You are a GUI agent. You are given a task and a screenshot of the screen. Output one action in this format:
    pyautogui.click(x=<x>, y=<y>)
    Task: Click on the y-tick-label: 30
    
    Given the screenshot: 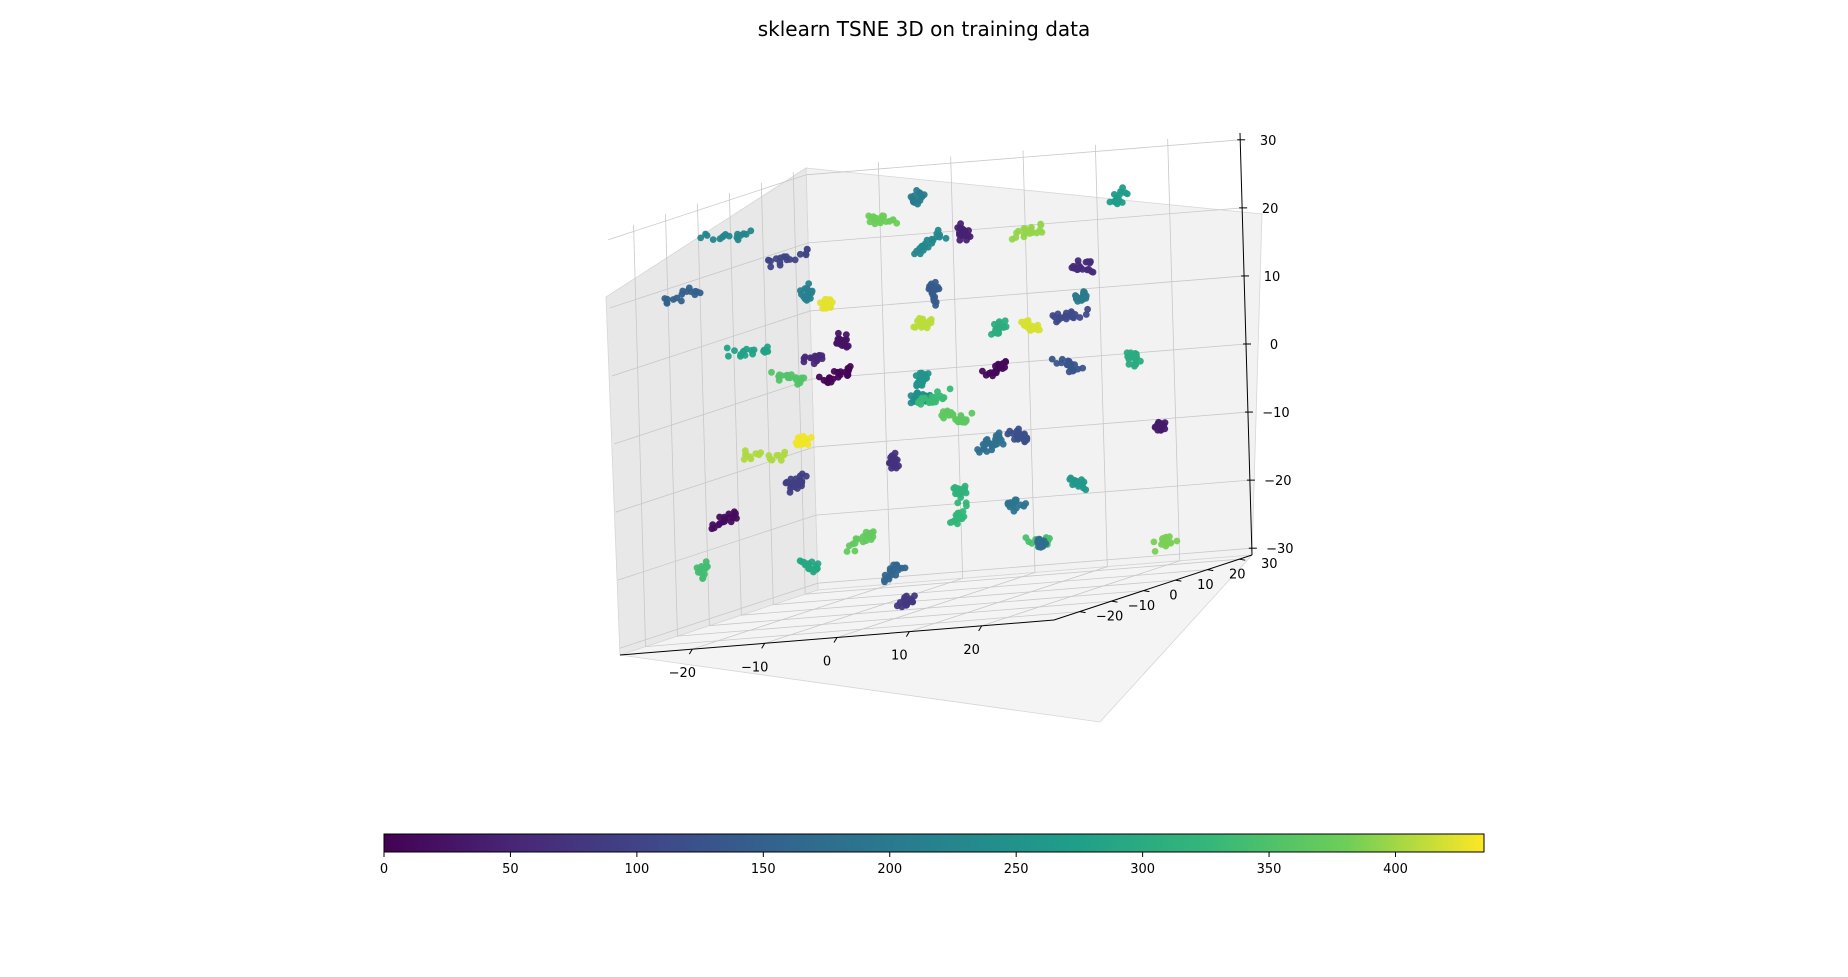 What is the action you would take?
    pyautogui.click(x=1269, y=564)
    